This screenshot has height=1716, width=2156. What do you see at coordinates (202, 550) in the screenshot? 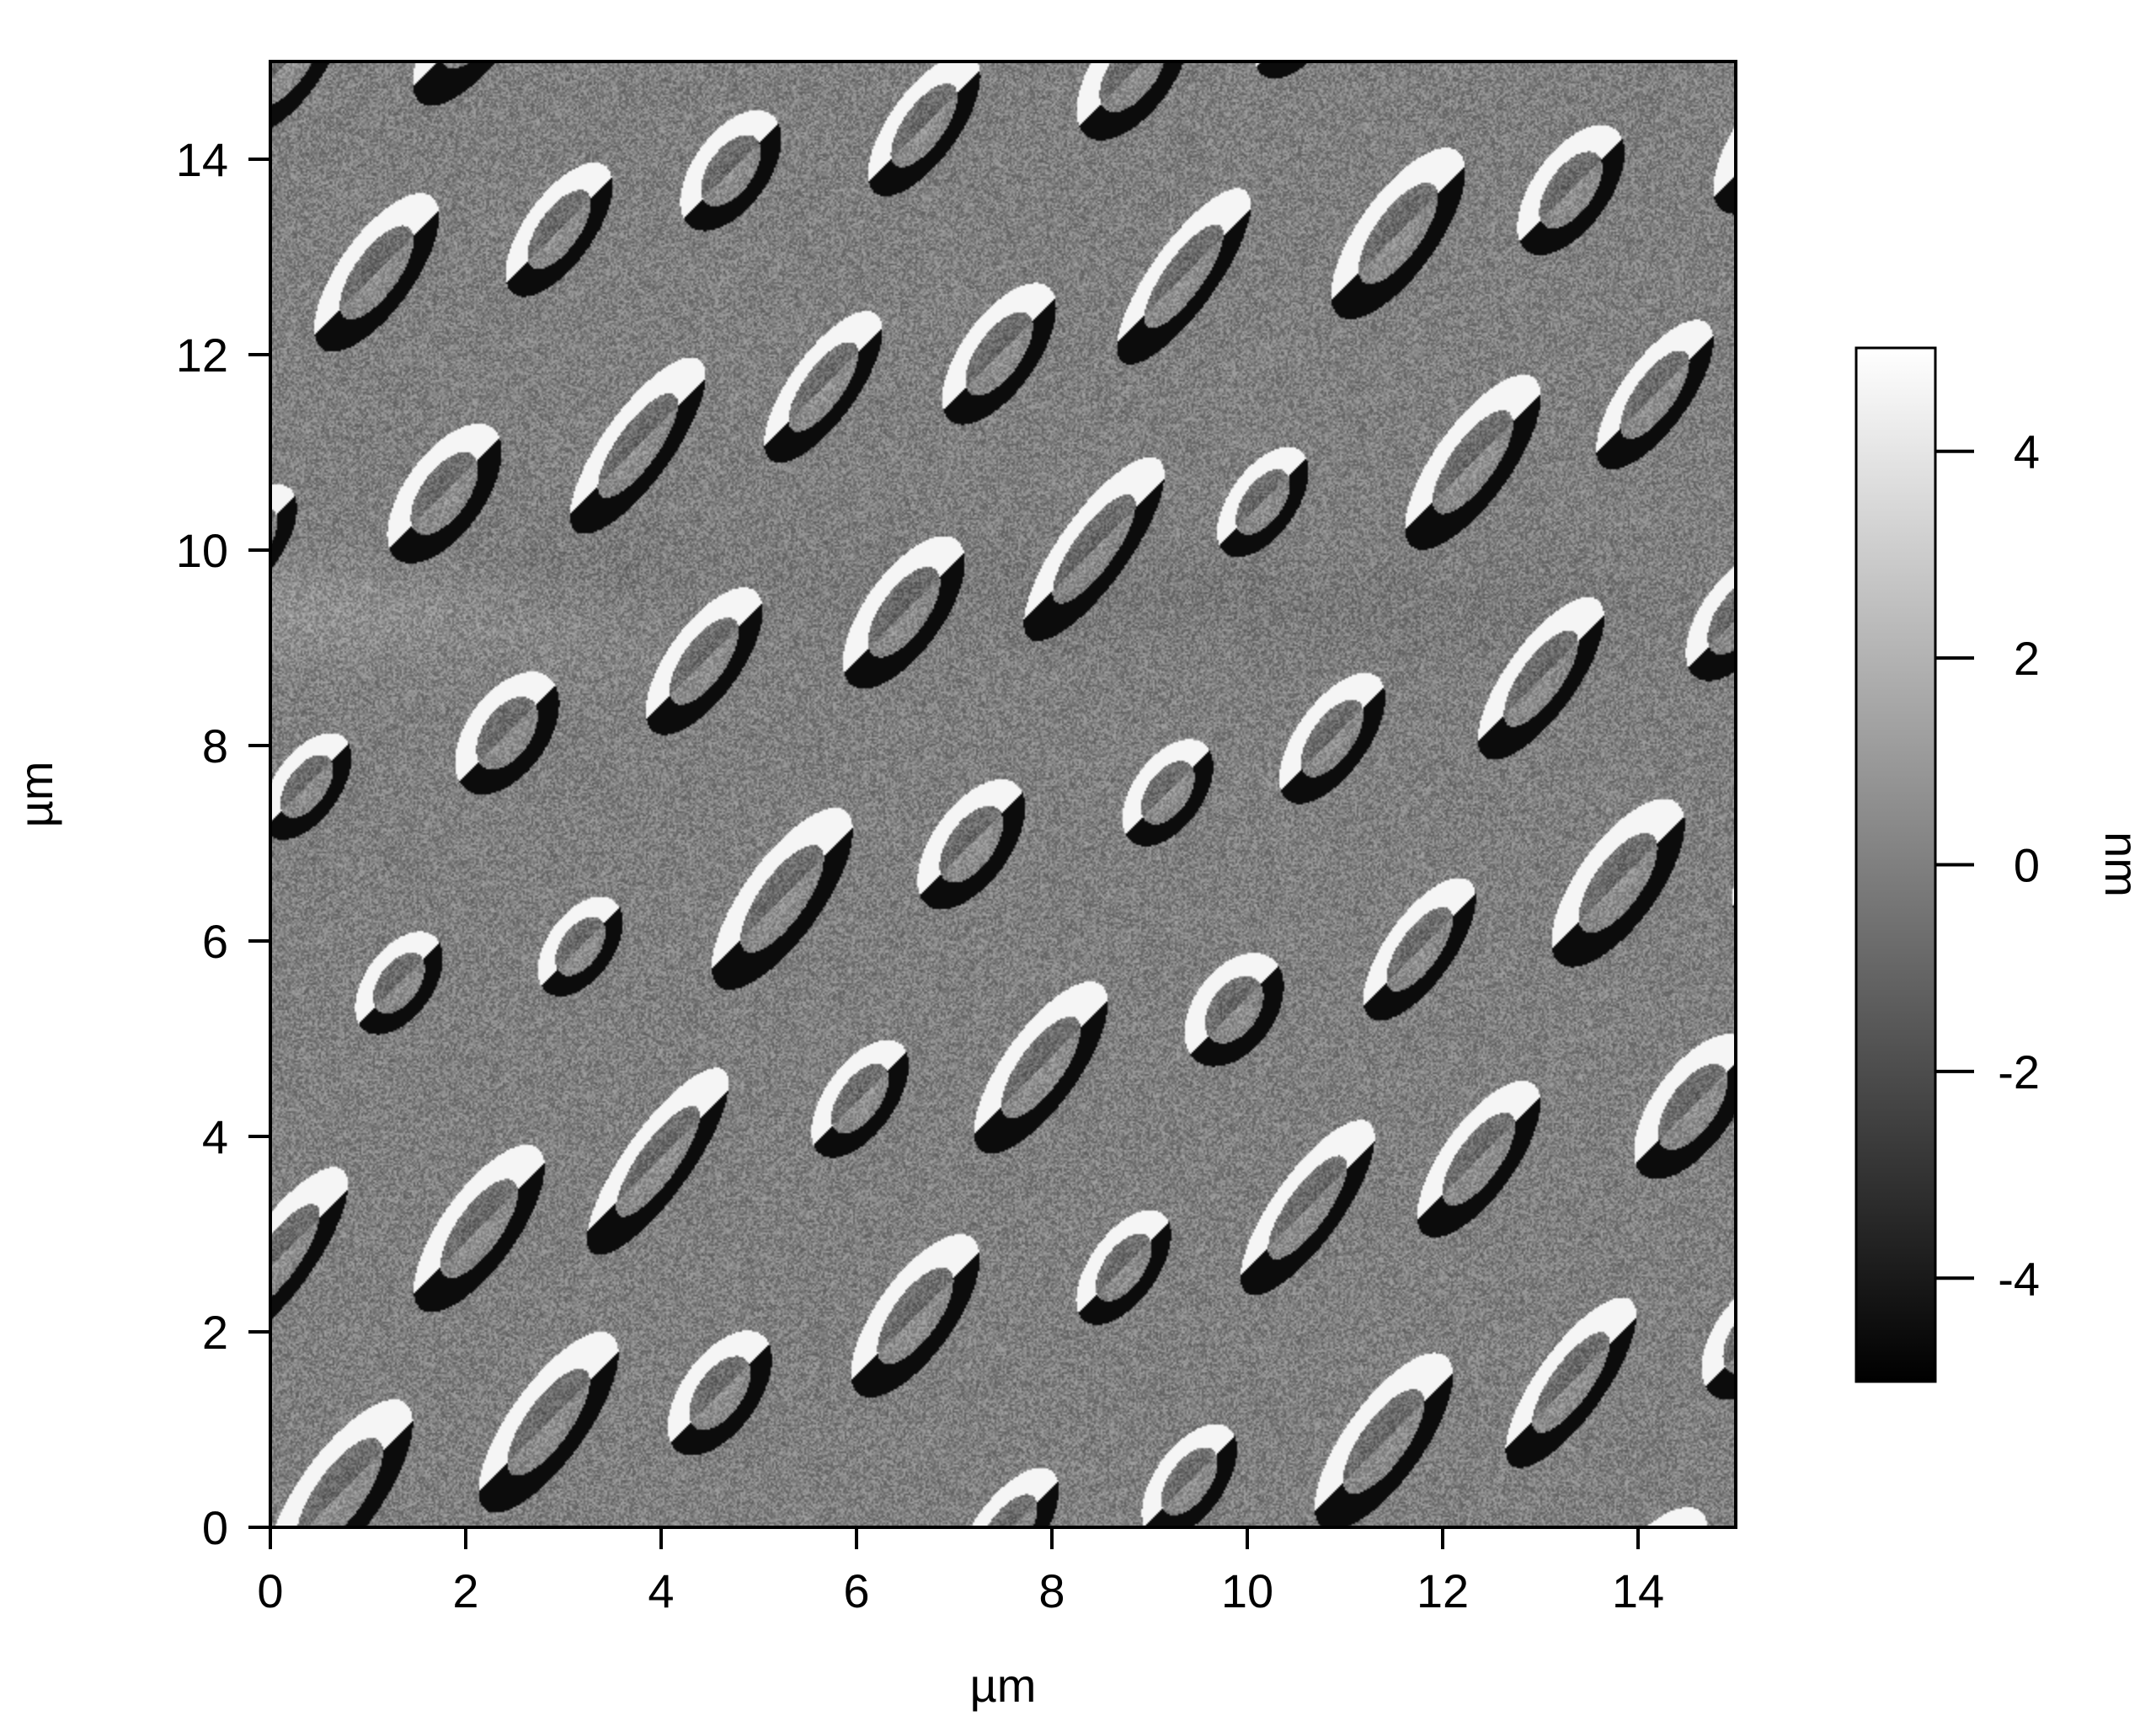
I see `y-tick-label: 10` at bounding box center [202, 550].